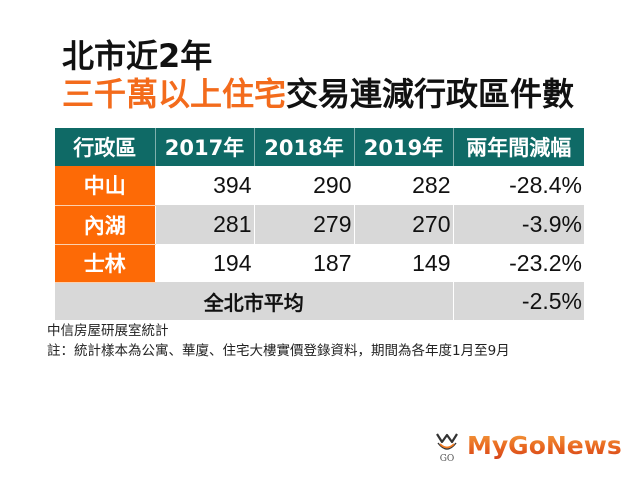 The height and width of the screenshot is (480, 640). I want to click on table-row: 內湖 281 279 270 -3.9%, so click(319, 225).